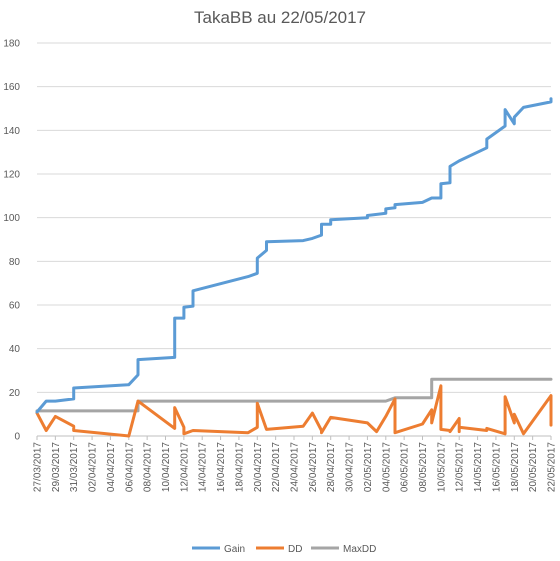  Describe the element at coordinates (38, 467) in the screenshot. I see `x-tick-label: 27/03/2017` at that location.